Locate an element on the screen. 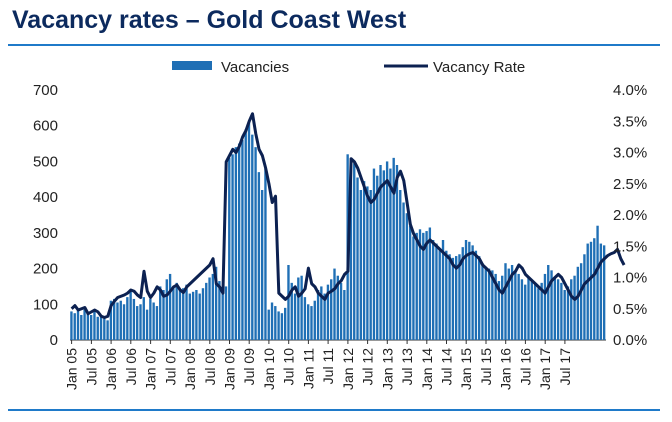 The width and height of the screenshot is (672, 422). x-tick-label: Jul 11 is located at coordinates (328, 366).